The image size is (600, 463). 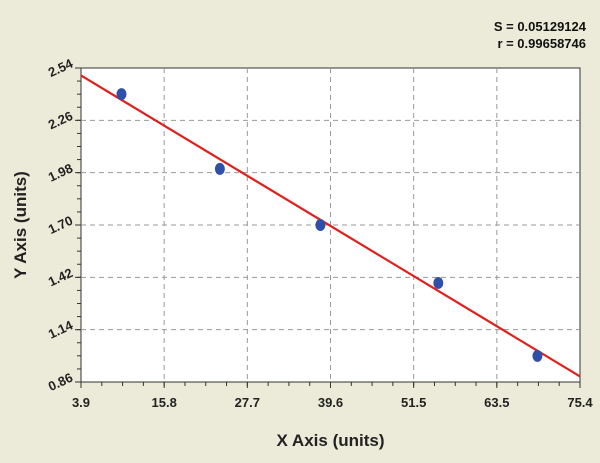 I want to click on y-tick-label: 1.42, so click(x=60, y=277).